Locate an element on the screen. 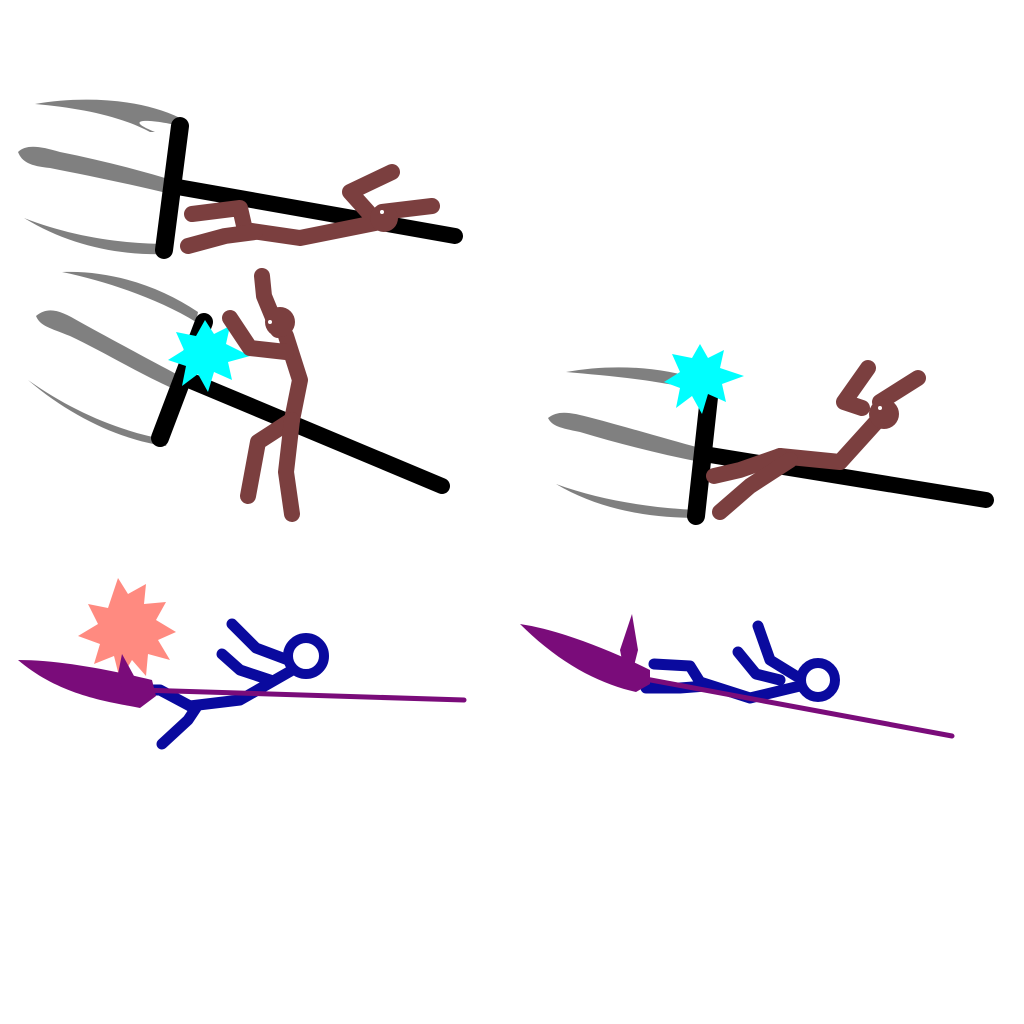  stickman-leg-right is located at coordinates (289, 467).